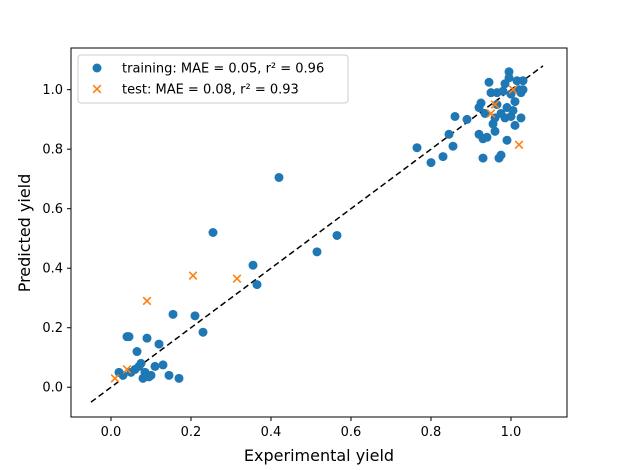 Image resolution: width=630 pixels, height=470 pixels. What do you see at coordinates (52, 90) in the screenshot?
I see `y-tick-label: 1.0` at bounding box center [52, 90].